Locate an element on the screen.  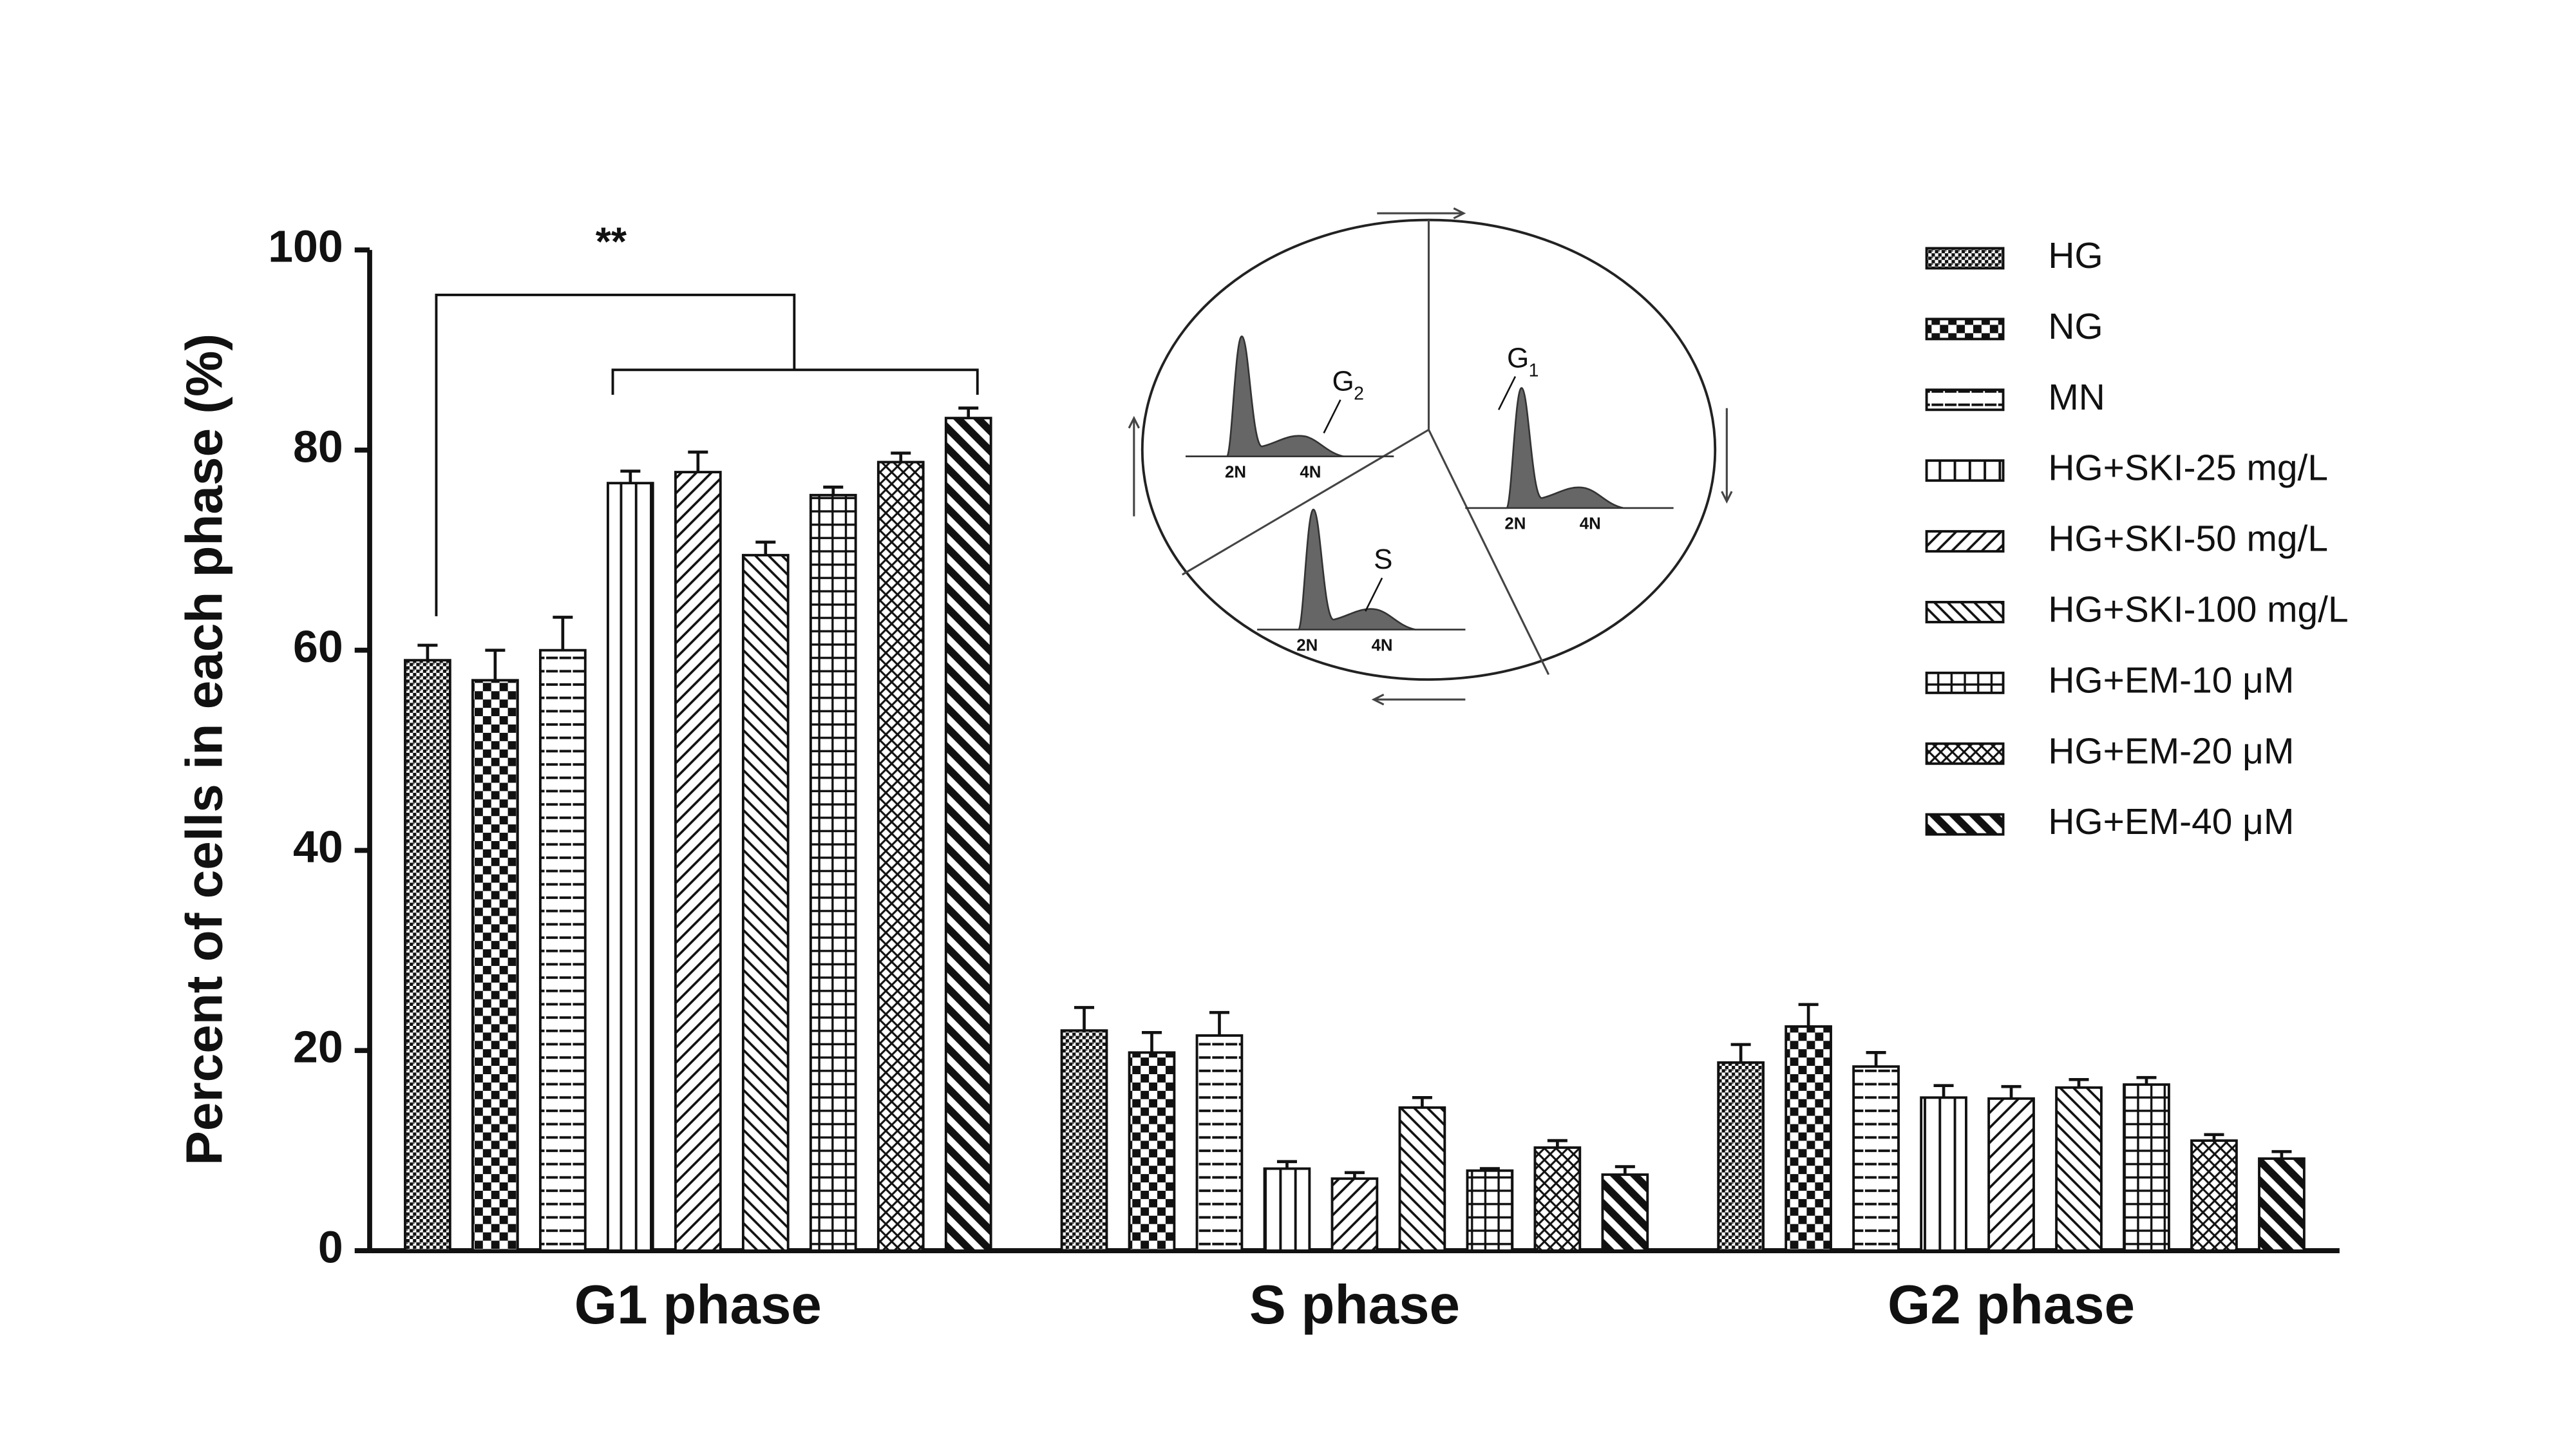
x-tick-label: G1 phase is located at coordinates (698, 1305).